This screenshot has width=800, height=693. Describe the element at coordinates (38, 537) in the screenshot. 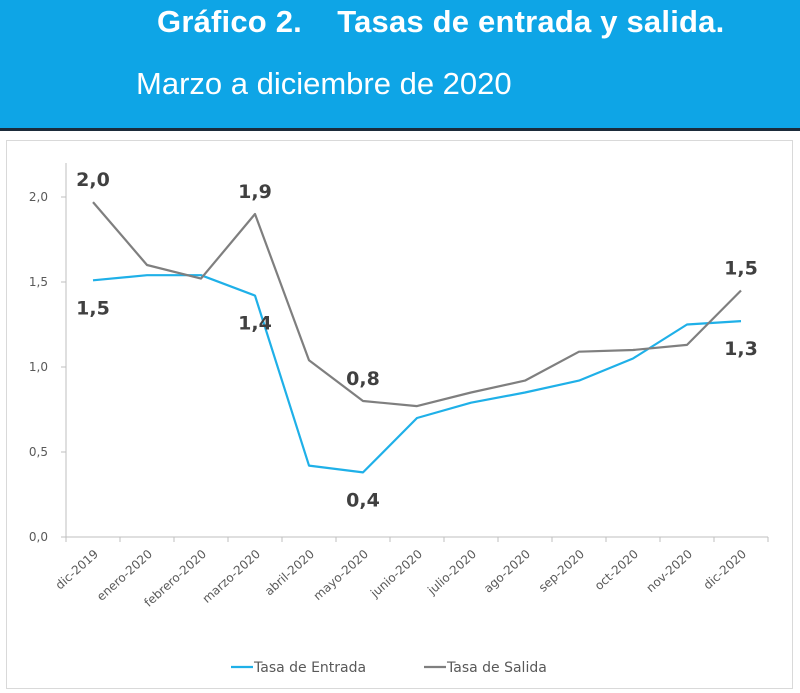

I see `y-tick-label: 0,0` at that location.